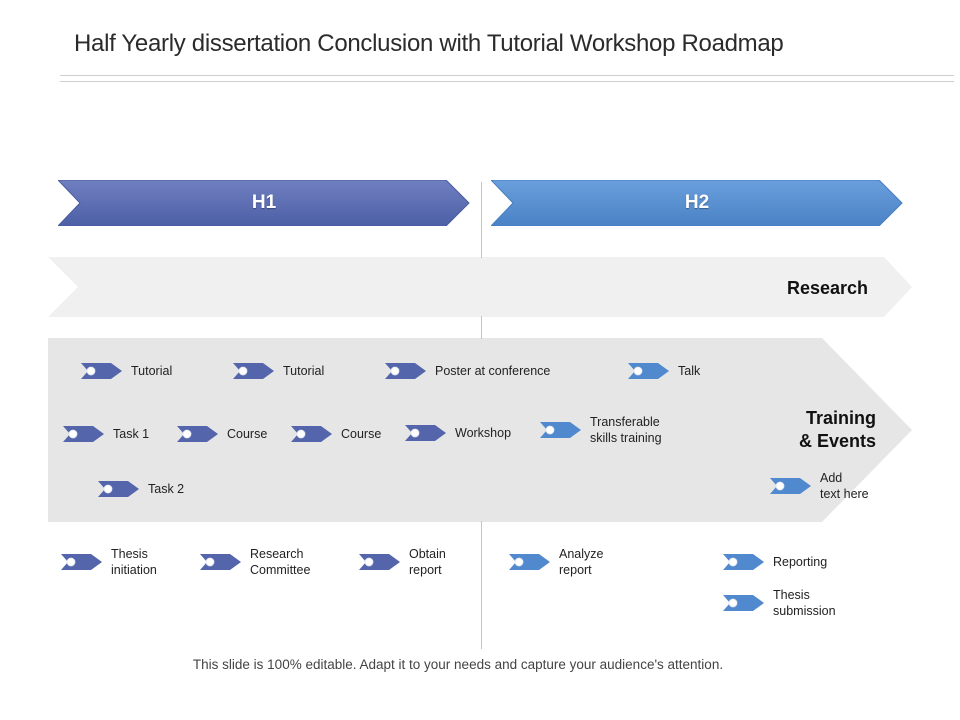 This screenshot has height=720, width=960. I want to click on item-label: Thesis initiation, so click(134, 562).